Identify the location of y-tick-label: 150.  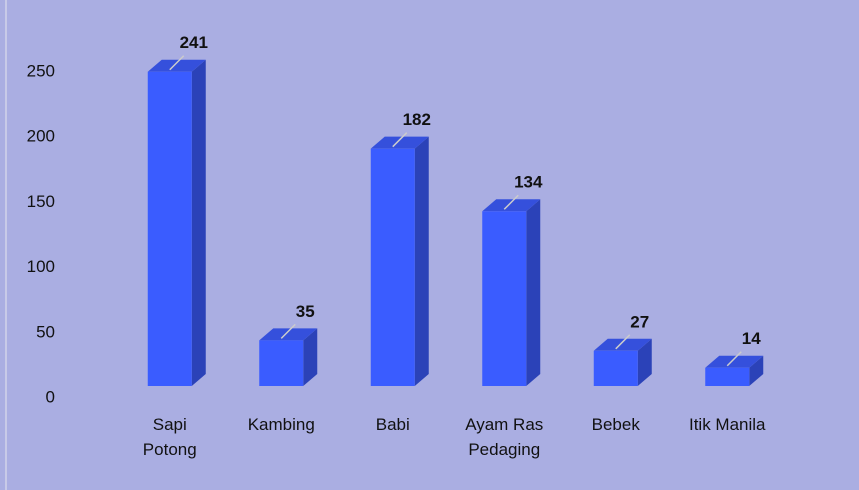
(41, 201).